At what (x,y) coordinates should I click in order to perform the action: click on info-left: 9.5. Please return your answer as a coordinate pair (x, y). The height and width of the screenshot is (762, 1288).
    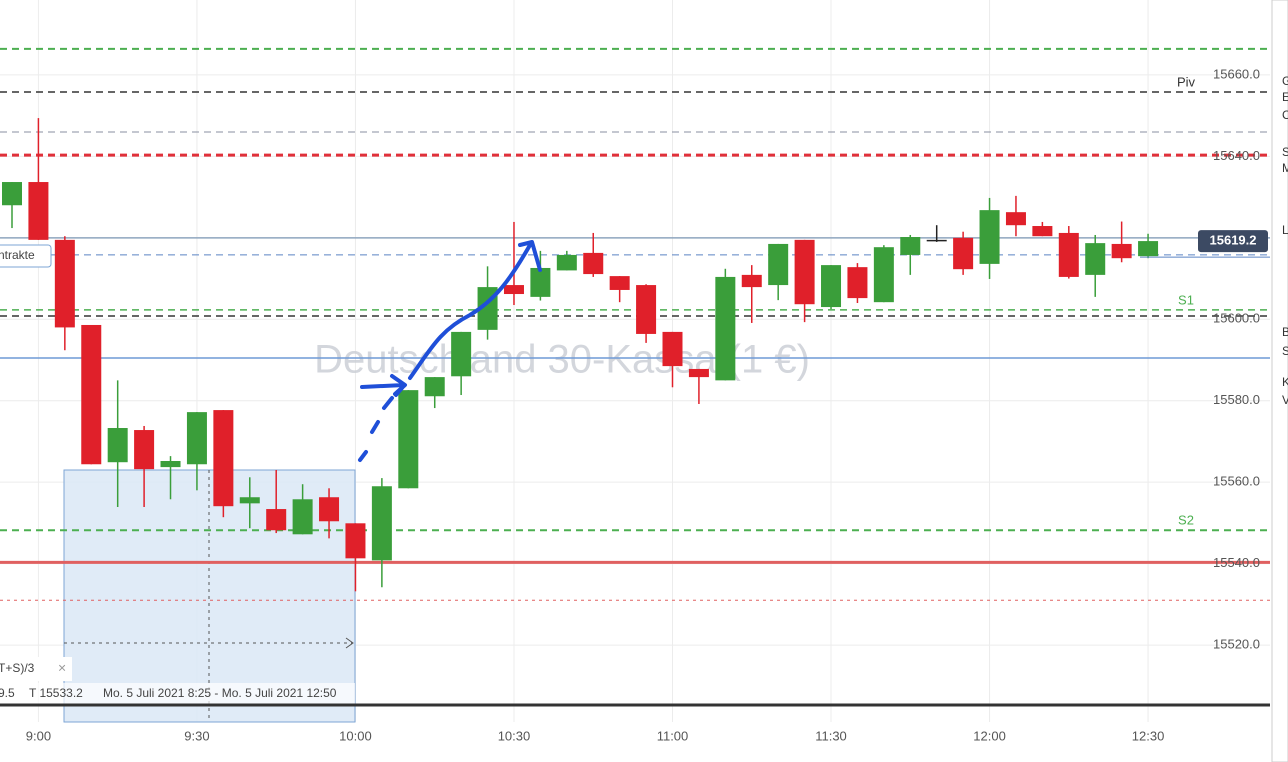
    Looking at the image, I should click on (7, 693).